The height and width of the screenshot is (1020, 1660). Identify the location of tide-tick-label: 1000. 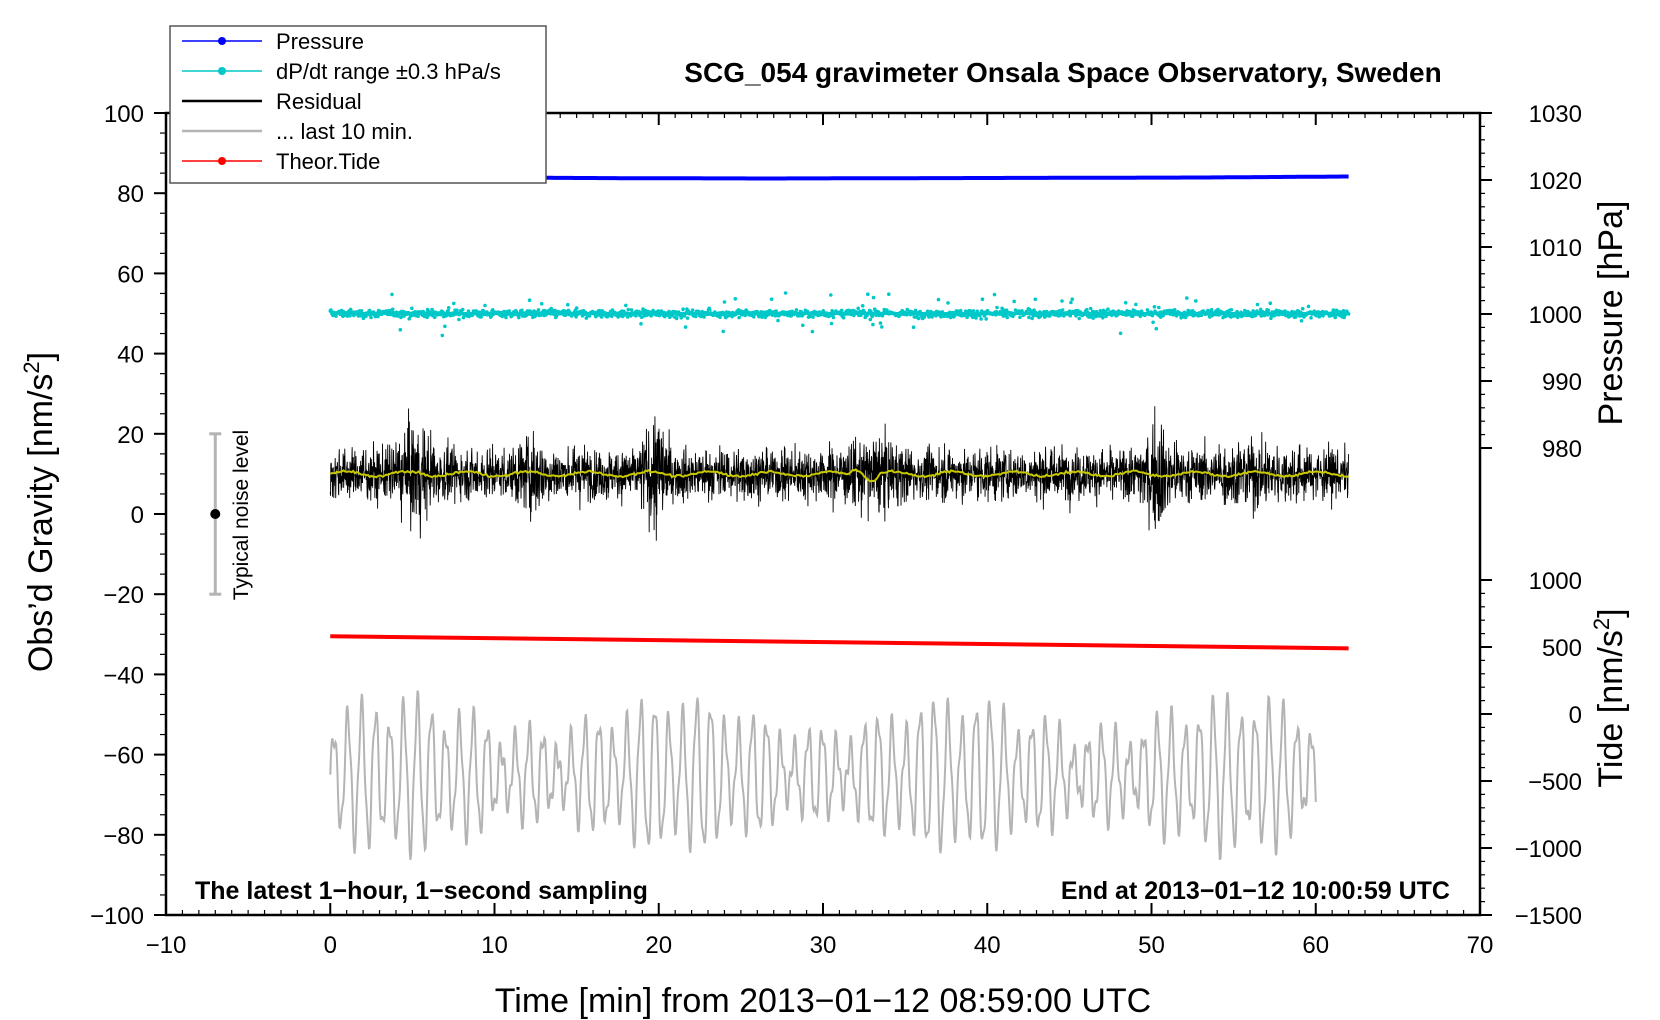
(1555, 581).